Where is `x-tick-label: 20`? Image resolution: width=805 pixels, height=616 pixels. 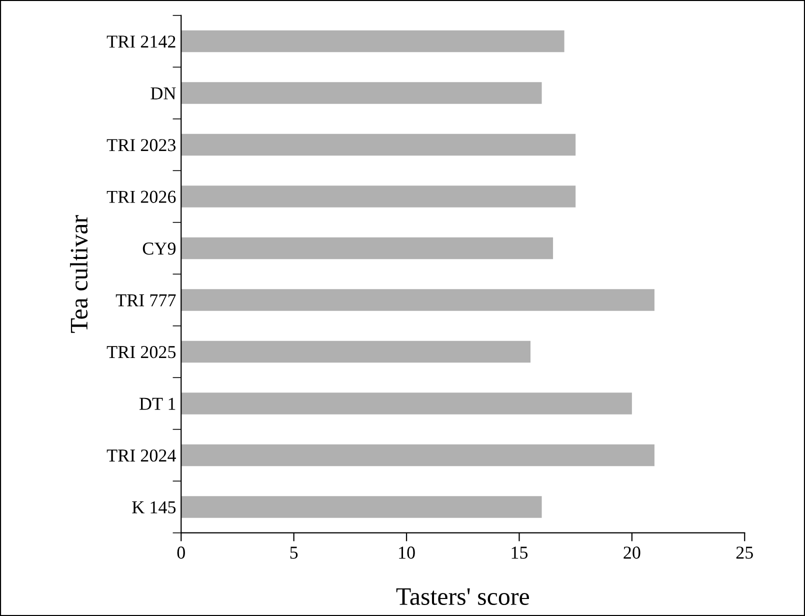
x-tick-label: 20 is located at coordinates (632, 552).